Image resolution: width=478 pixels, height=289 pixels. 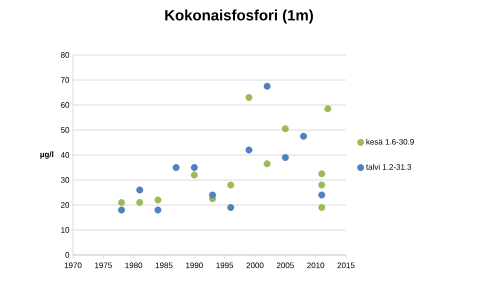 I want to click on chart-title: Kokonaisfosfori (1m), so click(x=239, y=17).